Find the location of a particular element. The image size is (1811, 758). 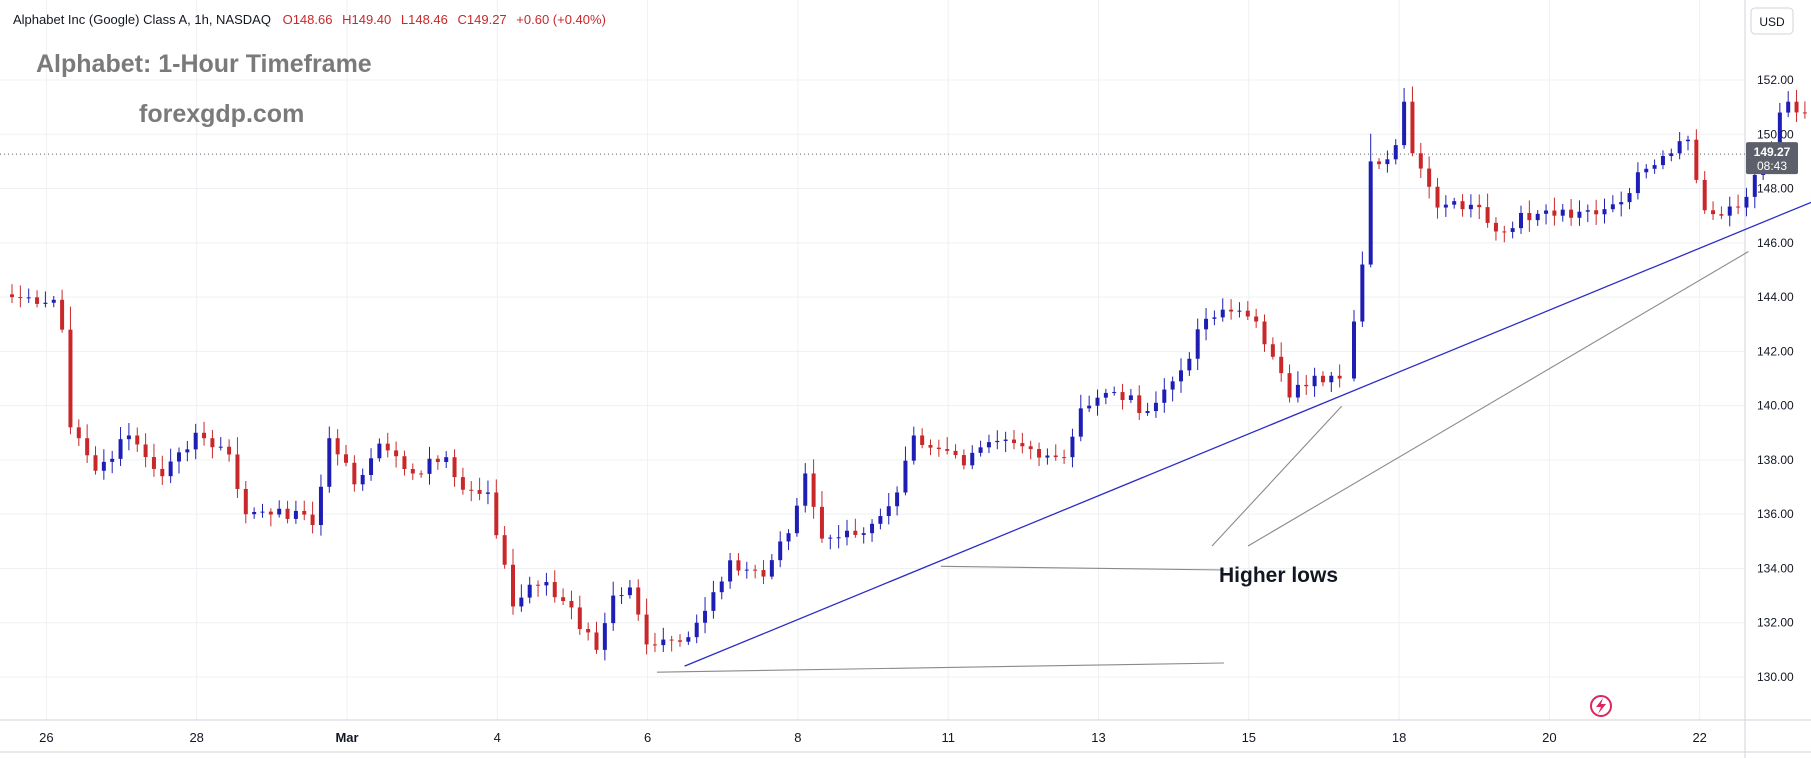

x-tick-label: 8 is located at coordinates (797, 737).